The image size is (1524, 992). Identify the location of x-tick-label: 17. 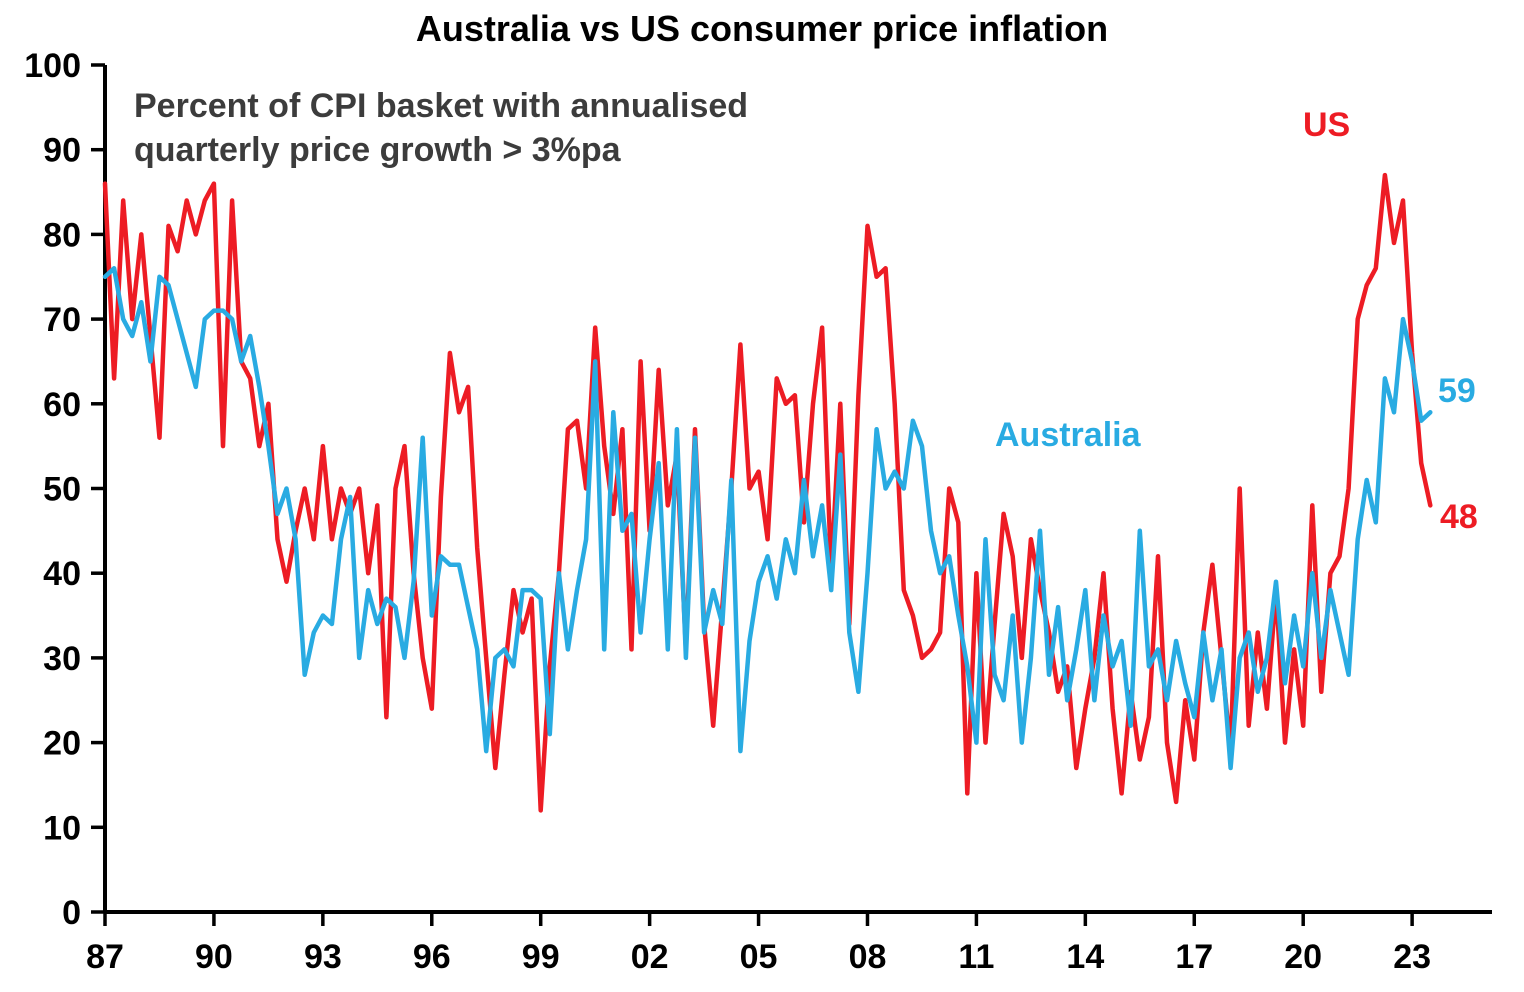
(1194, 957).